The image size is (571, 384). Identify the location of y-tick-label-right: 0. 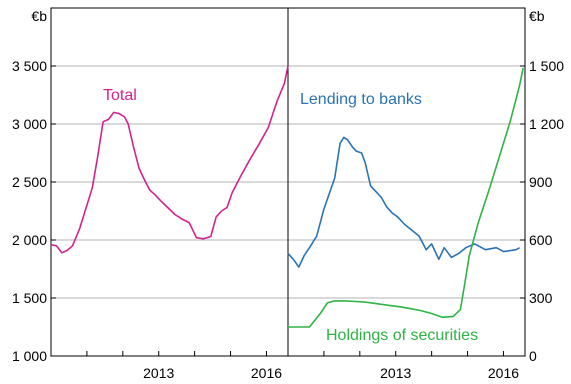
(533, 356).